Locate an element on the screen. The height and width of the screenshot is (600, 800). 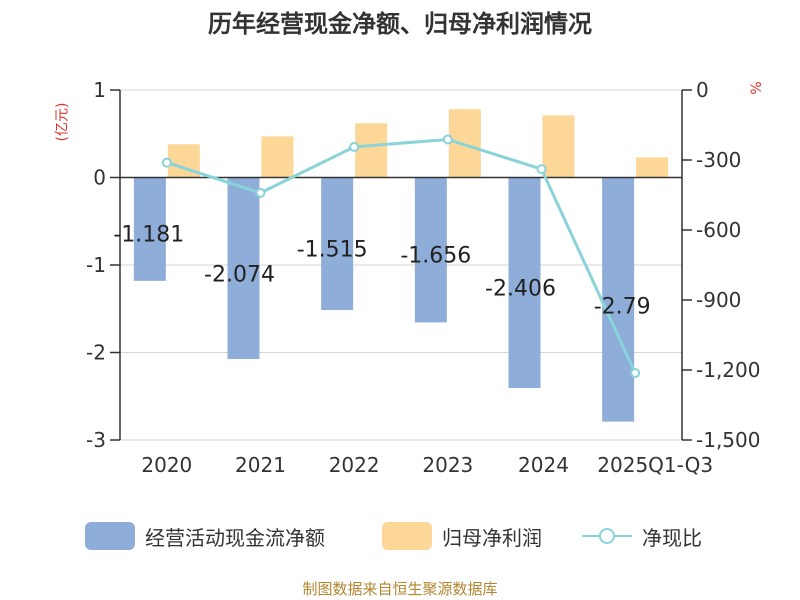
legend-item-ratio: 净现比 is located at coordinates (642, 536).